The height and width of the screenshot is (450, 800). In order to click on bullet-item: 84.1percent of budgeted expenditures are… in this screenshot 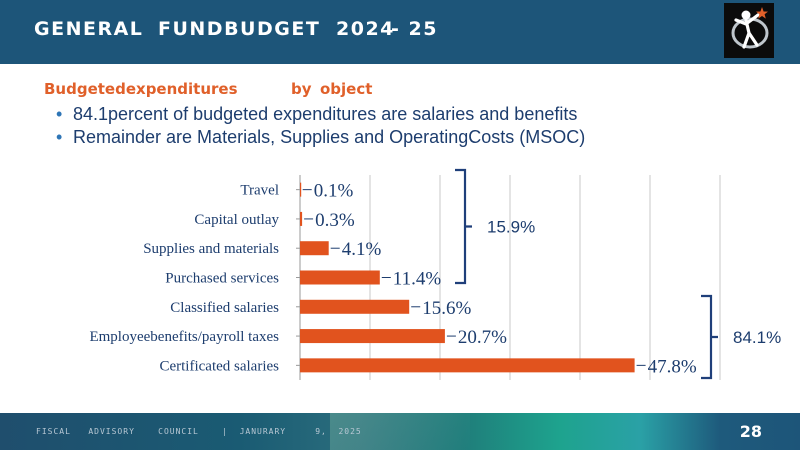, I will do `click(320, 114)`.